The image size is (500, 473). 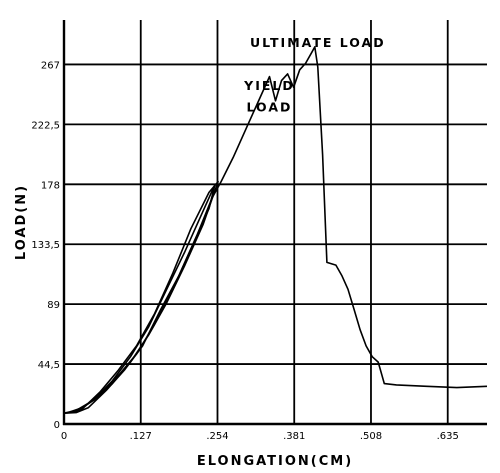 What do you see at coordinates (49, 365) in the screenshot?
I see `y-tick-label: 44,5` at bounding box center [49, 365].